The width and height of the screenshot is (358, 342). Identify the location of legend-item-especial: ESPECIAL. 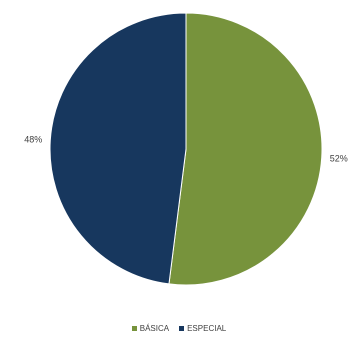
(202, 328).